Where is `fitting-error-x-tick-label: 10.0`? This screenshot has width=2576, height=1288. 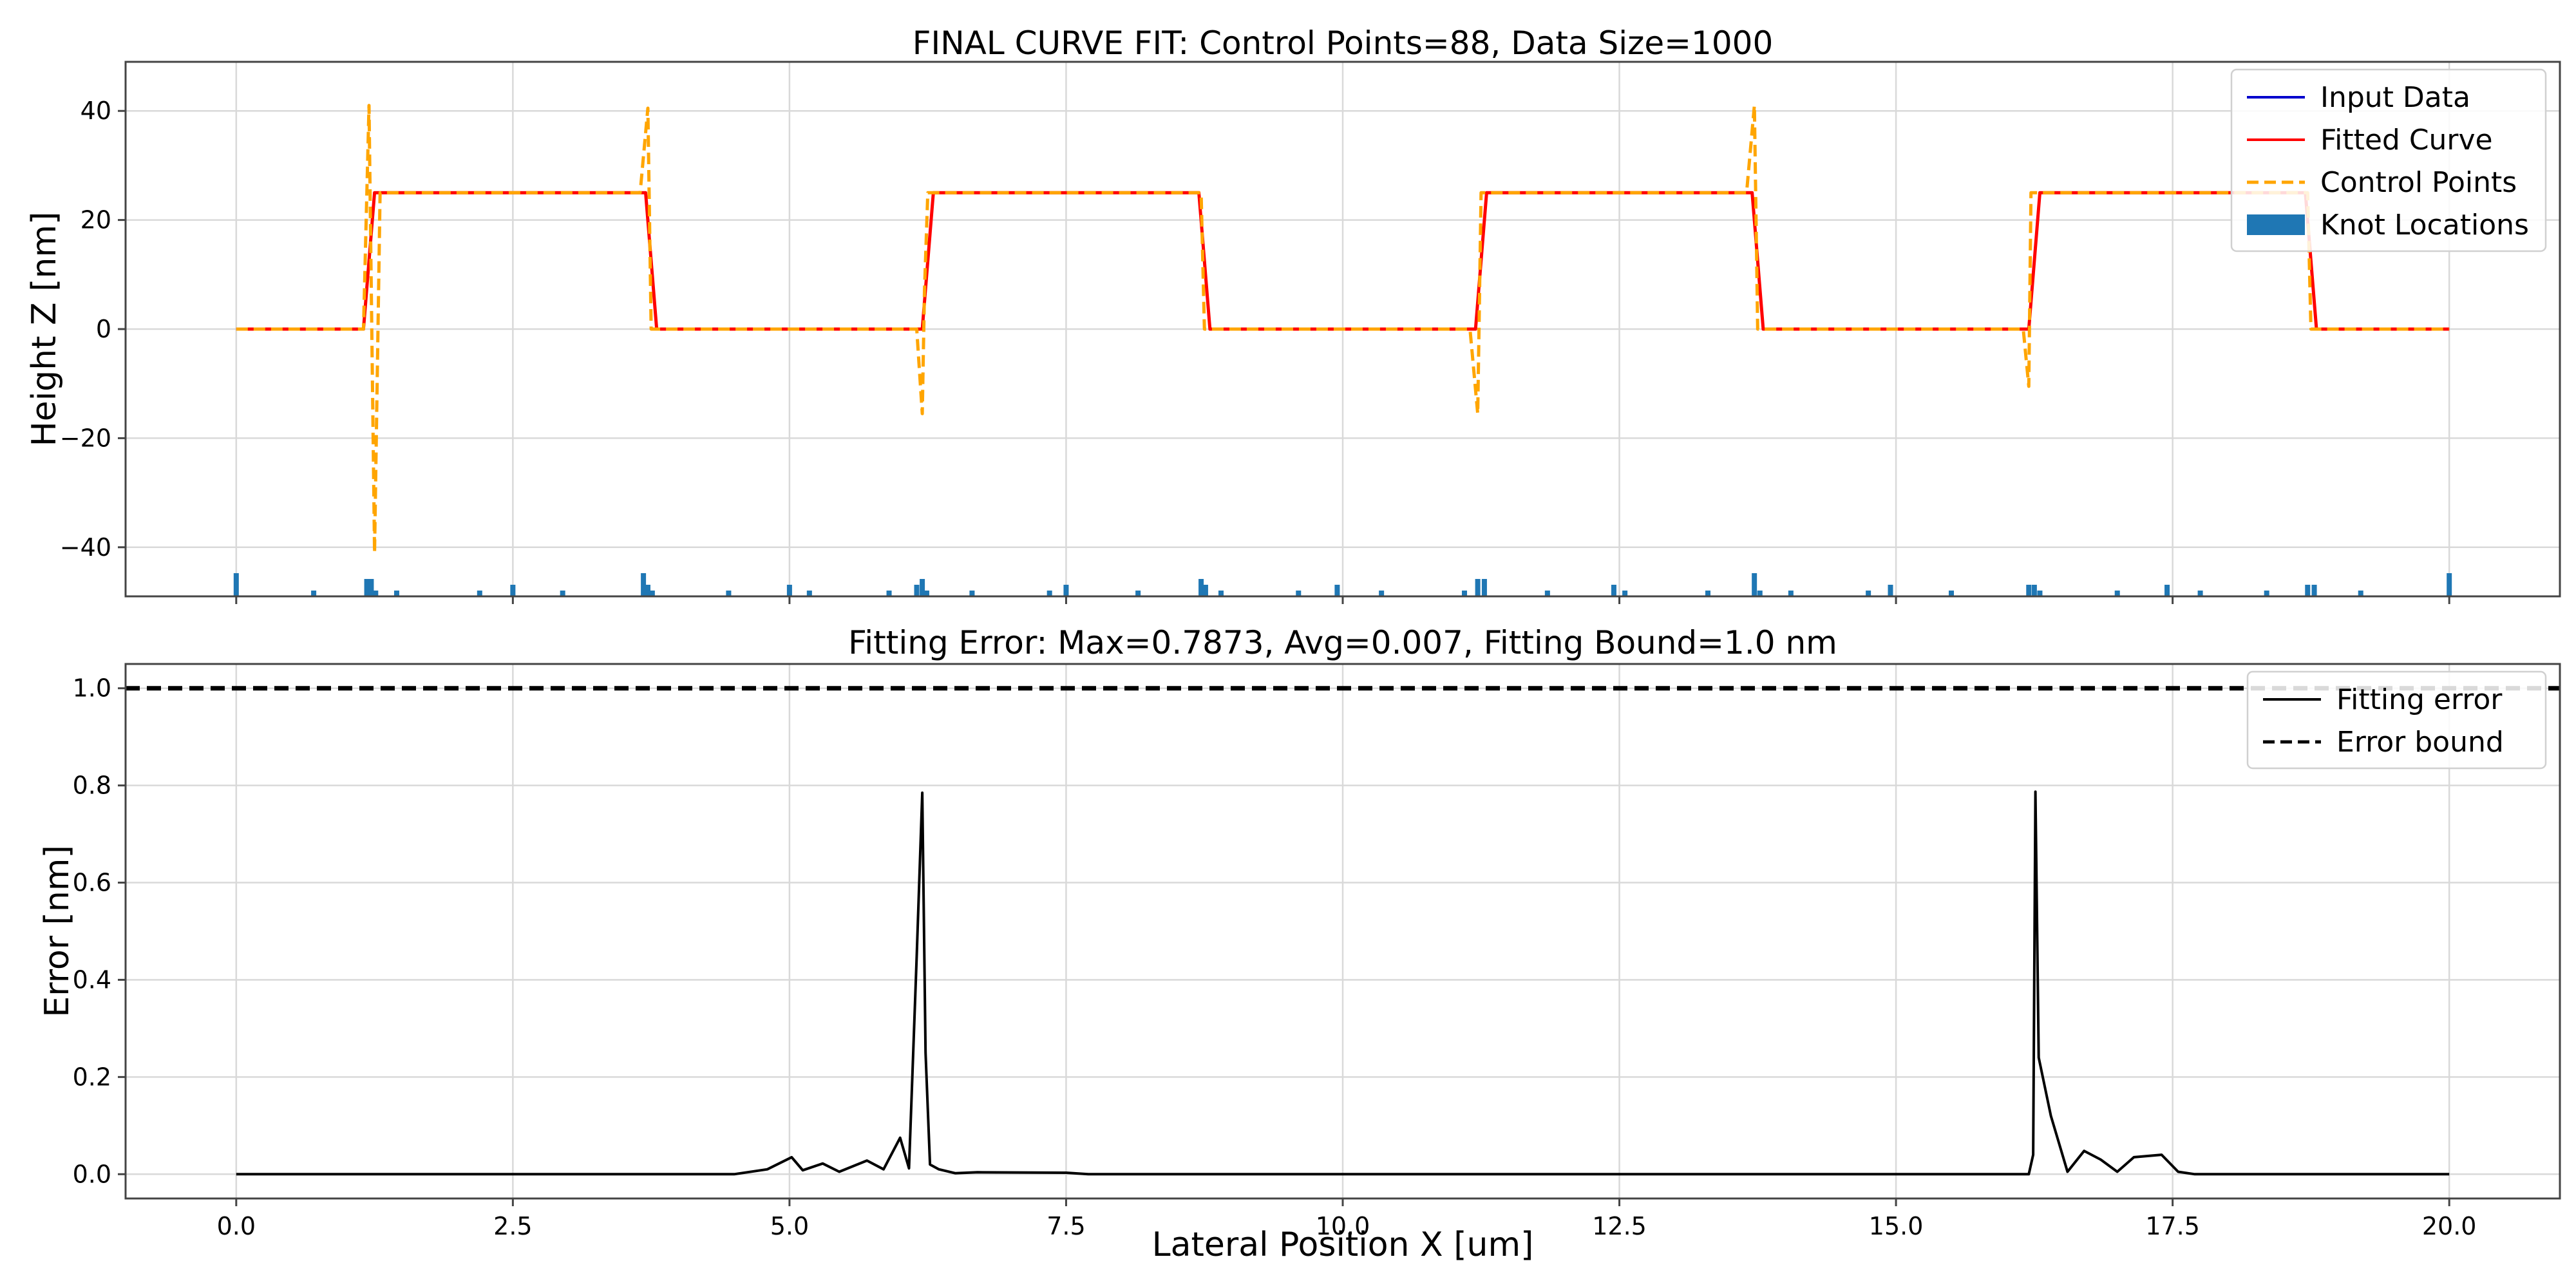
fitting-error-x-tick-label: 10.0 is located at coordinates (1343, 1226).